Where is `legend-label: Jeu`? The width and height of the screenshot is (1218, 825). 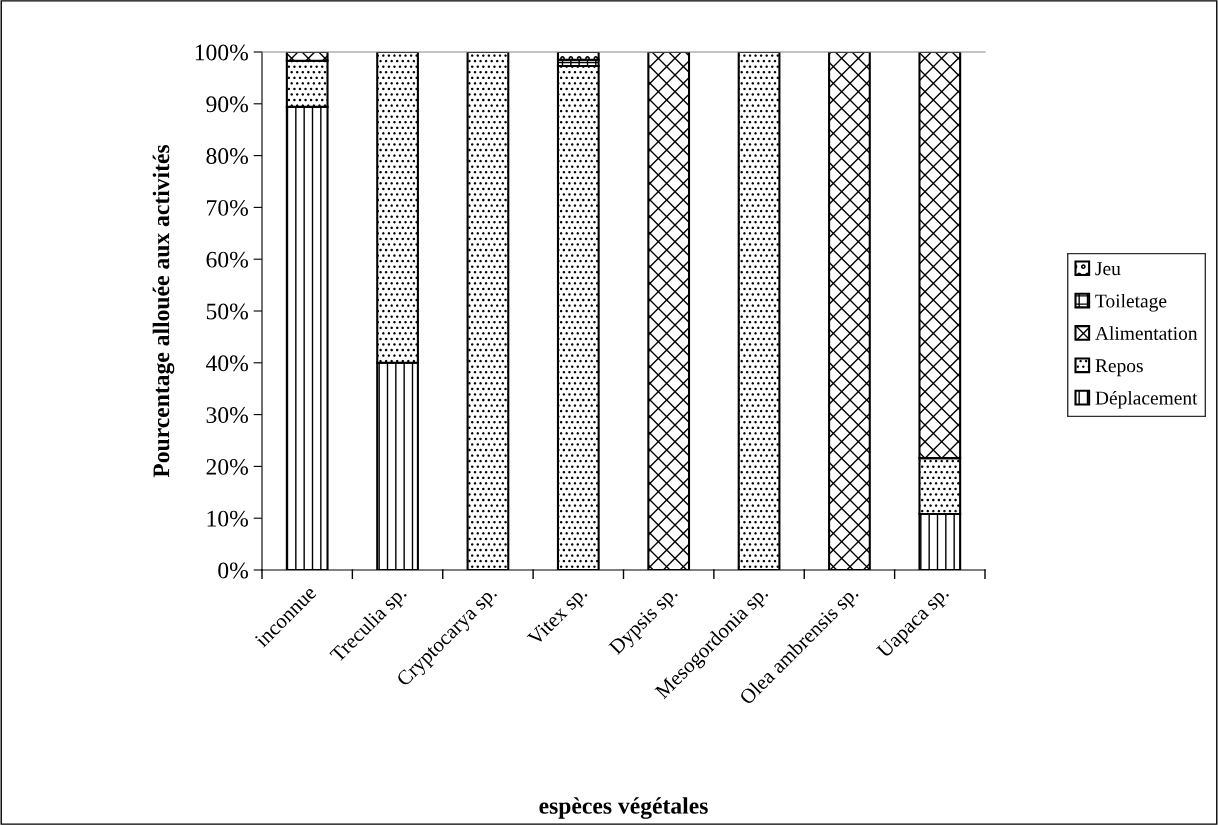
legend-label: Jeu is located at coordinates (1108, 269).